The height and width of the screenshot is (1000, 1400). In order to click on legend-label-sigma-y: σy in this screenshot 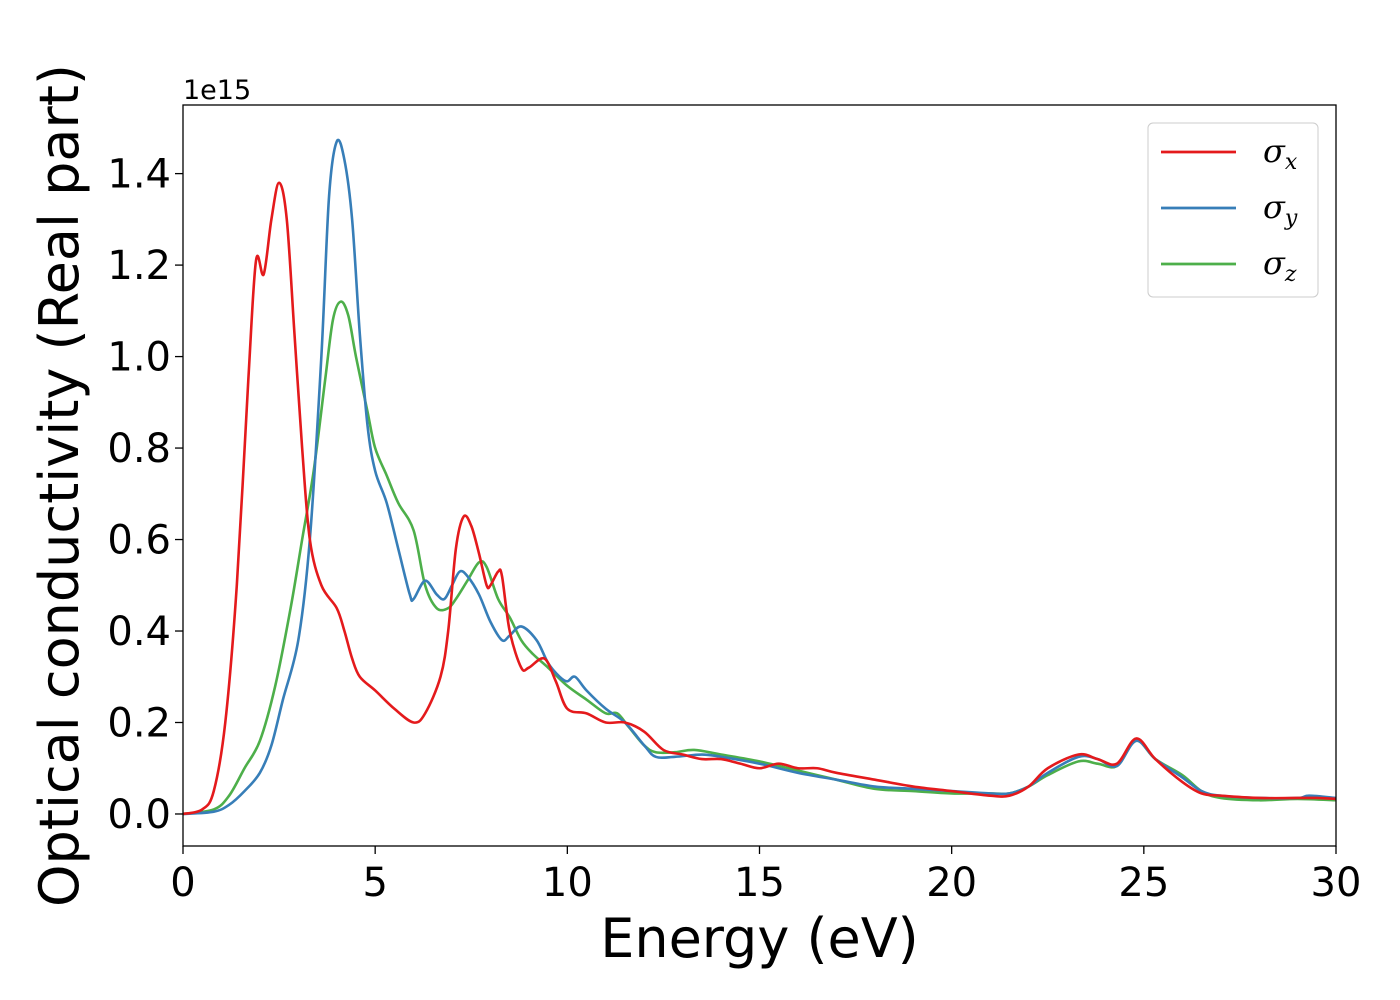, I will do `click(1280, 209)`.